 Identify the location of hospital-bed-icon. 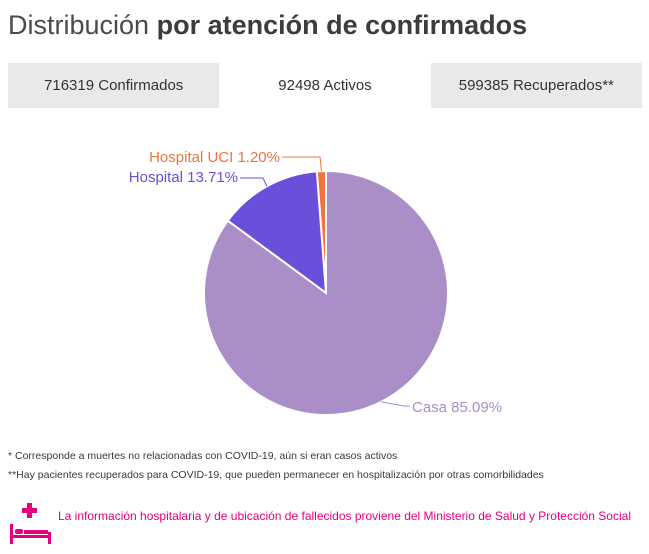
(30, 523).